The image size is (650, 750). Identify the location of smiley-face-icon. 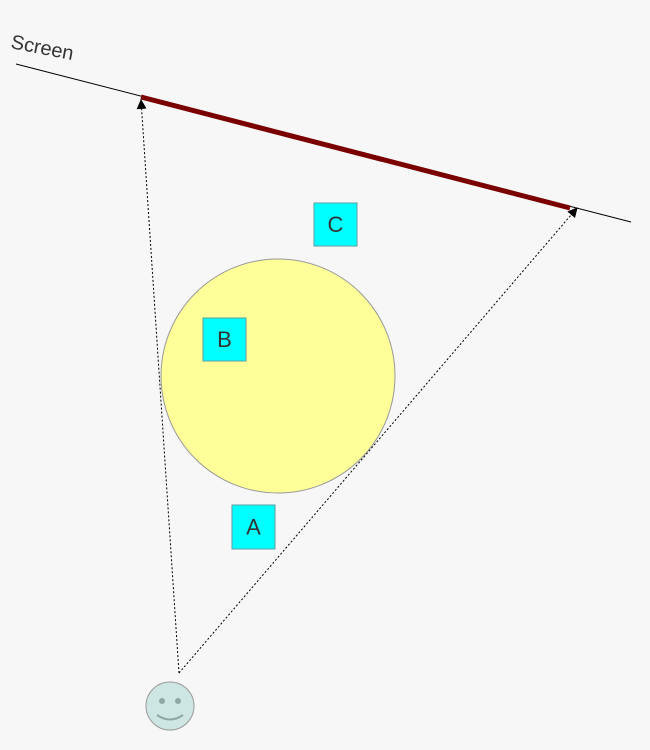
(170, 706).